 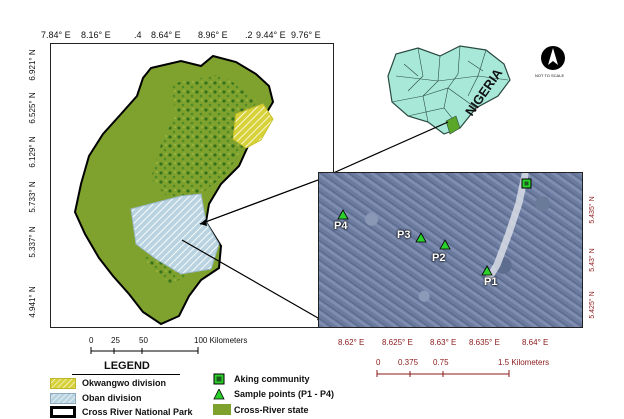 What do you see at coordinates (143, 340) in the screenshot?
I see `scale-tick: 50` at bounding box center [143, 340].